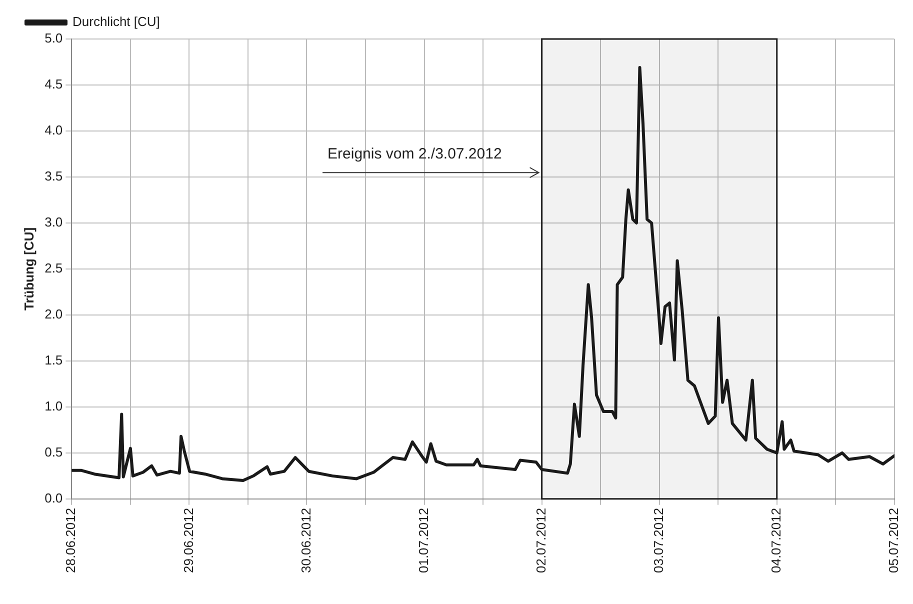  I want to click on x-tick-label: 05.07.2012, so click(893, 541).